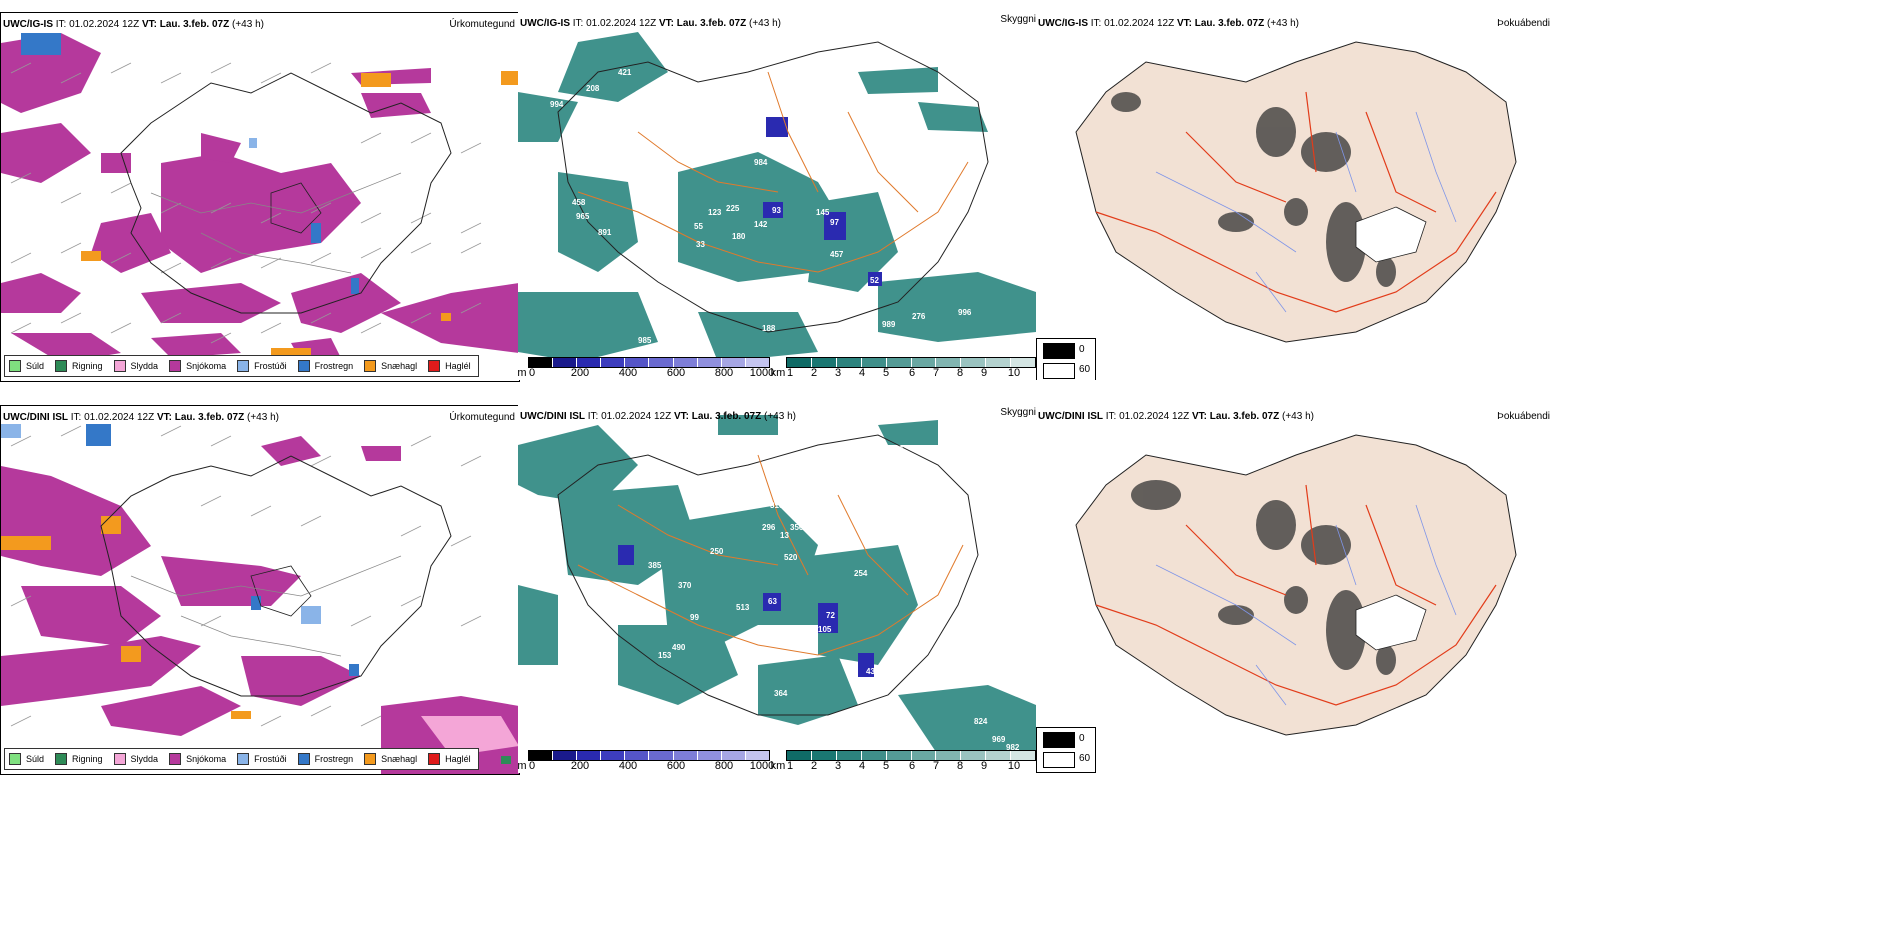 The image size is (1900, 950). What do you see at coordinates (685, 585) in the screenshot?
I see `vis-label: 370` at bounding box center [685, 585].